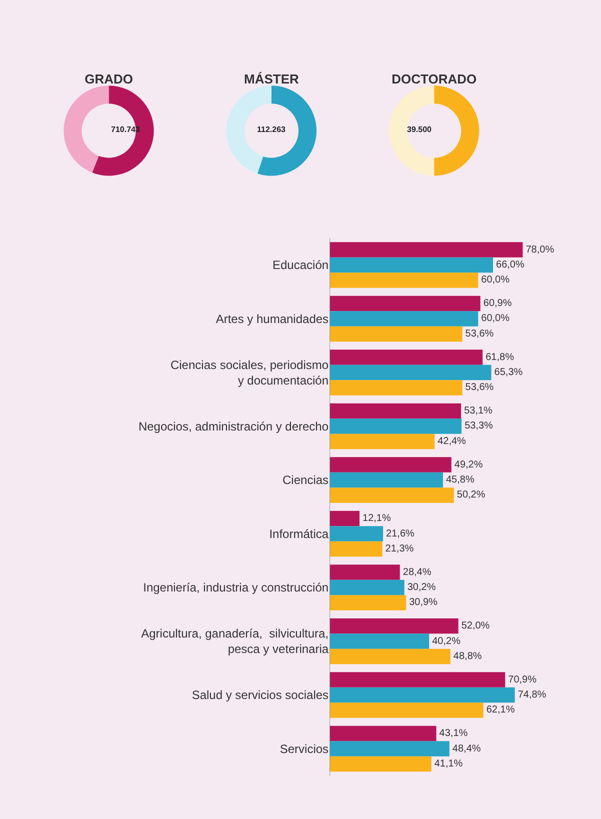  What do you see at coordinates (235, 641) in the screenshot?
I see `y-tick-label: Agricultura, ganadería, silvicultura, pesca y veterinaria` at bounding box center [235, 641].